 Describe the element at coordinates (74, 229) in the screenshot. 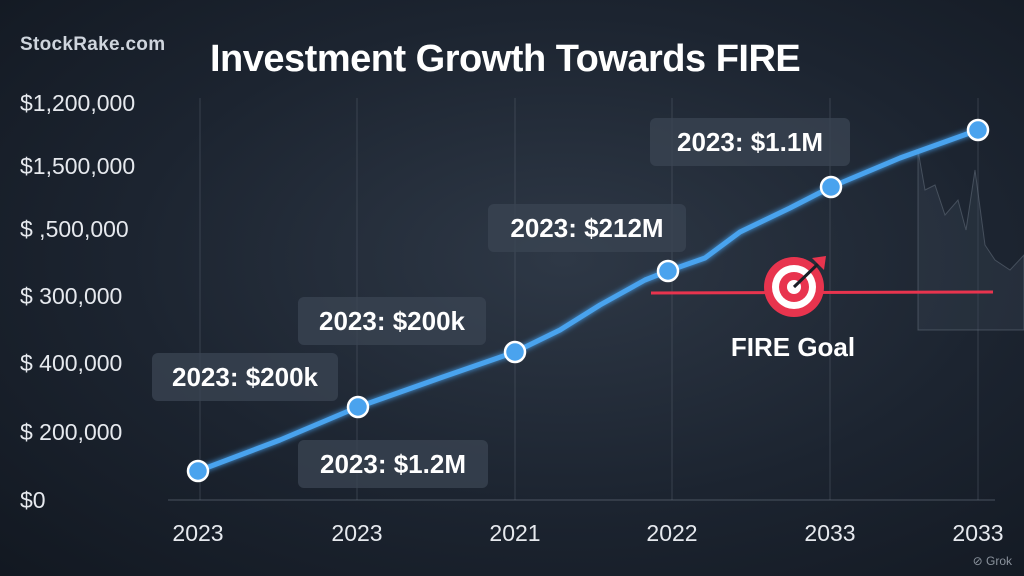

I see `y-tick-label: $ ,500,000` at that location.